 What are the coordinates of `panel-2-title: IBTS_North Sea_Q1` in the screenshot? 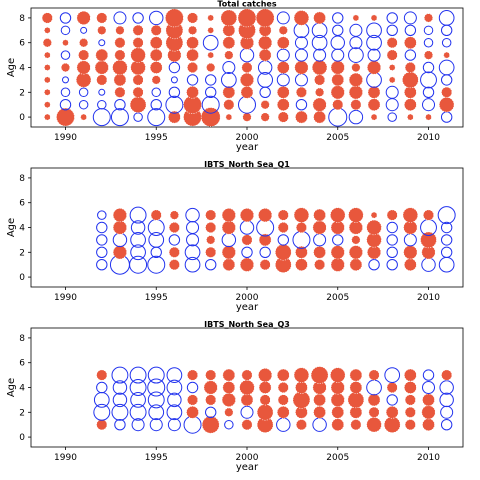 It's located at (247, 164).